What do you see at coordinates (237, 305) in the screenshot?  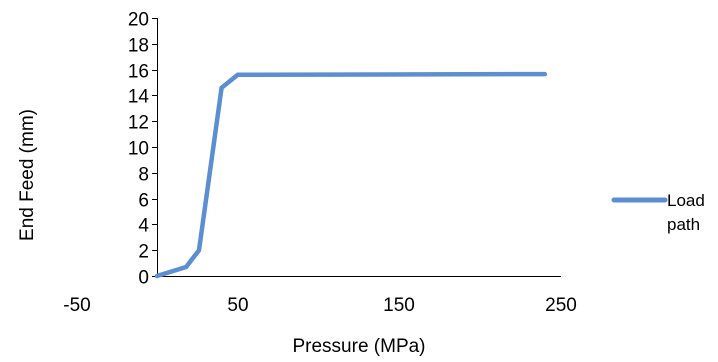 I see `x-tick-label: 50` at bounding box center [237, 305].